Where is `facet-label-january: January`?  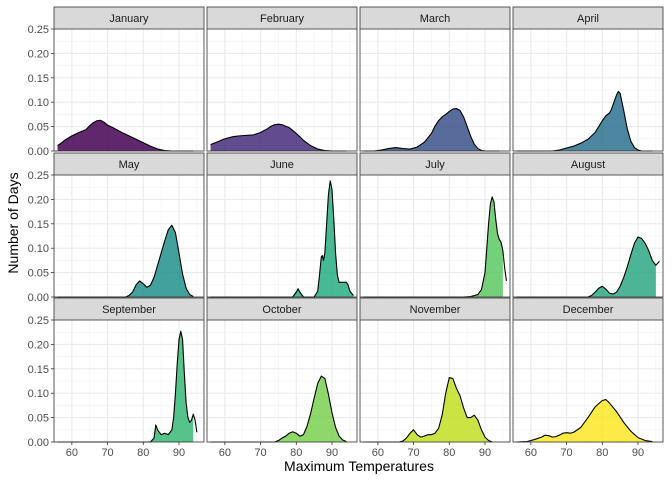
facet-label-january: January is located at coordinates (129, 19).